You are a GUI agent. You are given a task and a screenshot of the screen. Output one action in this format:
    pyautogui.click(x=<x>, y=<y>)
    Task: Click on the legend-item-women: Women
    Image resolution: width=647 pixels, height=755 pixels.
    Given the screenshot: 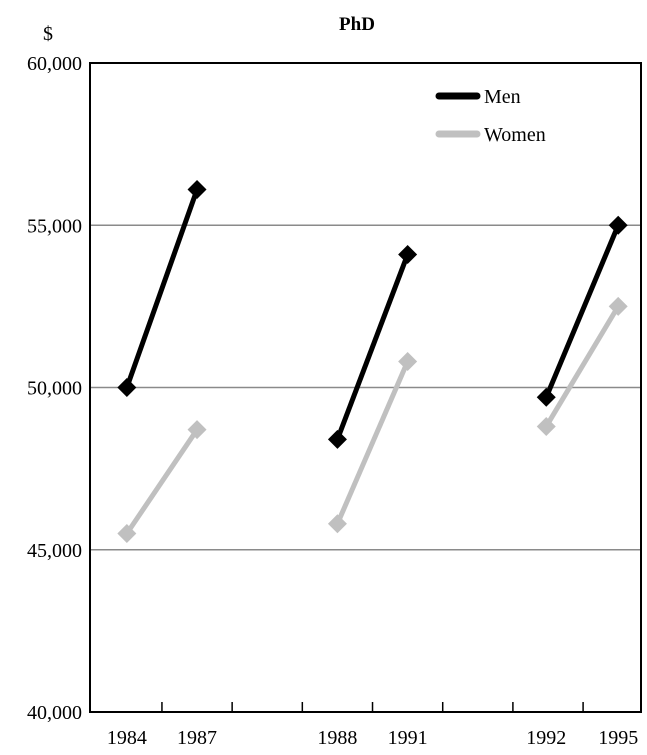 What is the action you would take?
    pyautogui.click(x=490, y=135)
    